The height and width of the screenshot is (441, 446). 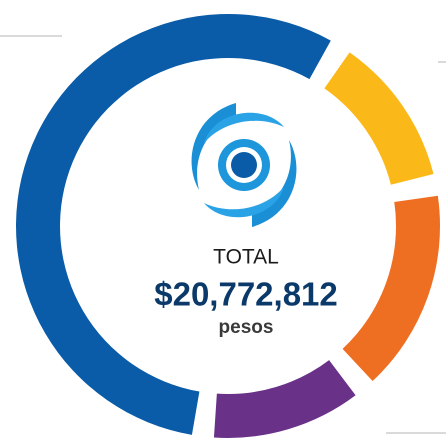 I want to click on total-label: TOTAL, so click(x=246, y=257).